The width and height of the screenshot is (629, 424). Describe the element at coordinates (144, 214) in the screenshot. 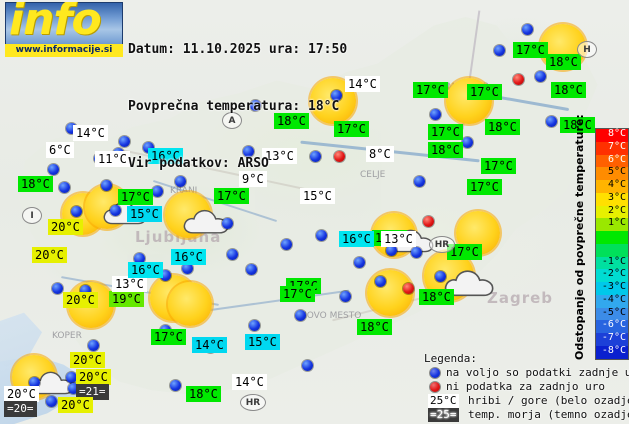

I see `temperature-label: 15°C` at that location.